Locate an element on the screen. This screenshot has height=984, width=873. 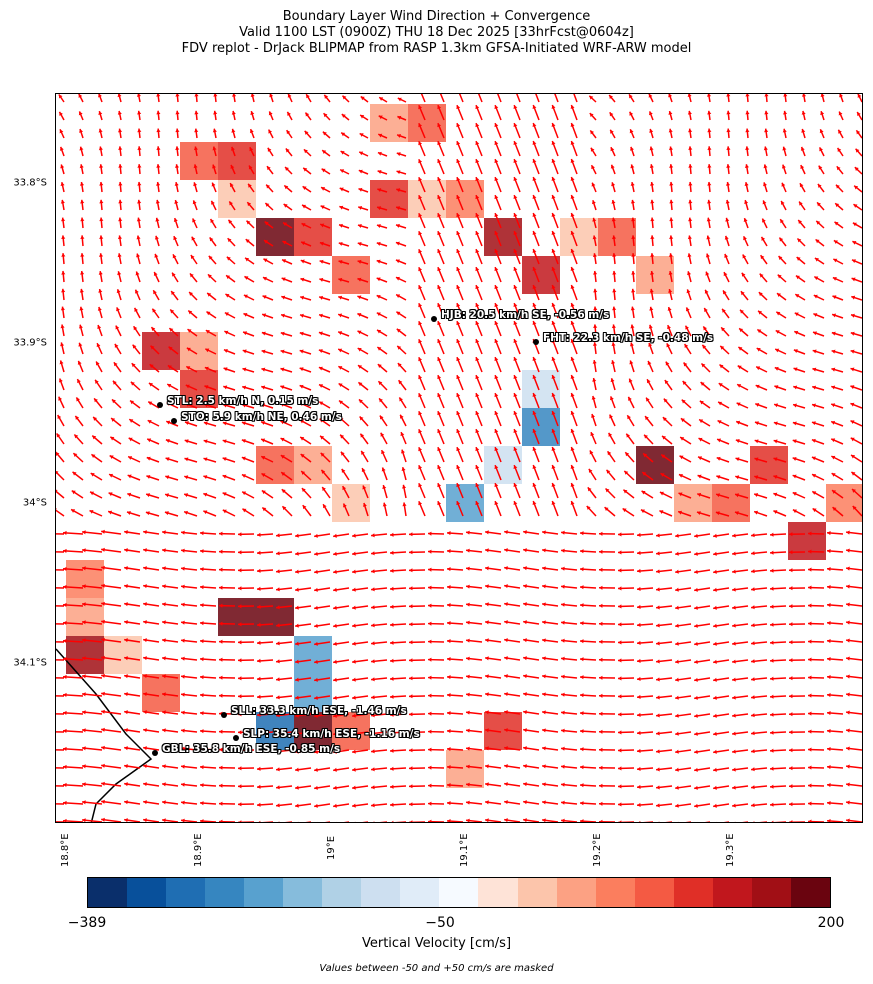
station-label: FHT: 22.3 km/h SE, -0.48 m/s is located at coordinates (628, 338).